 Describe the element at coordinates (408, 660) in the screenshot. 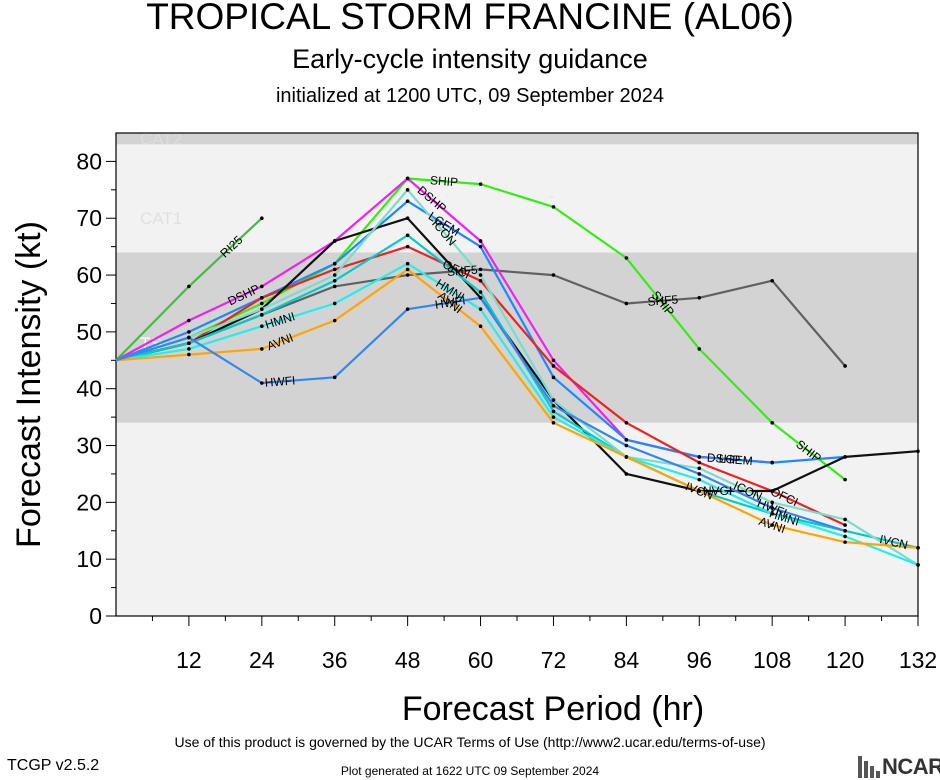

I see `x-tick-label: 48` at that location.